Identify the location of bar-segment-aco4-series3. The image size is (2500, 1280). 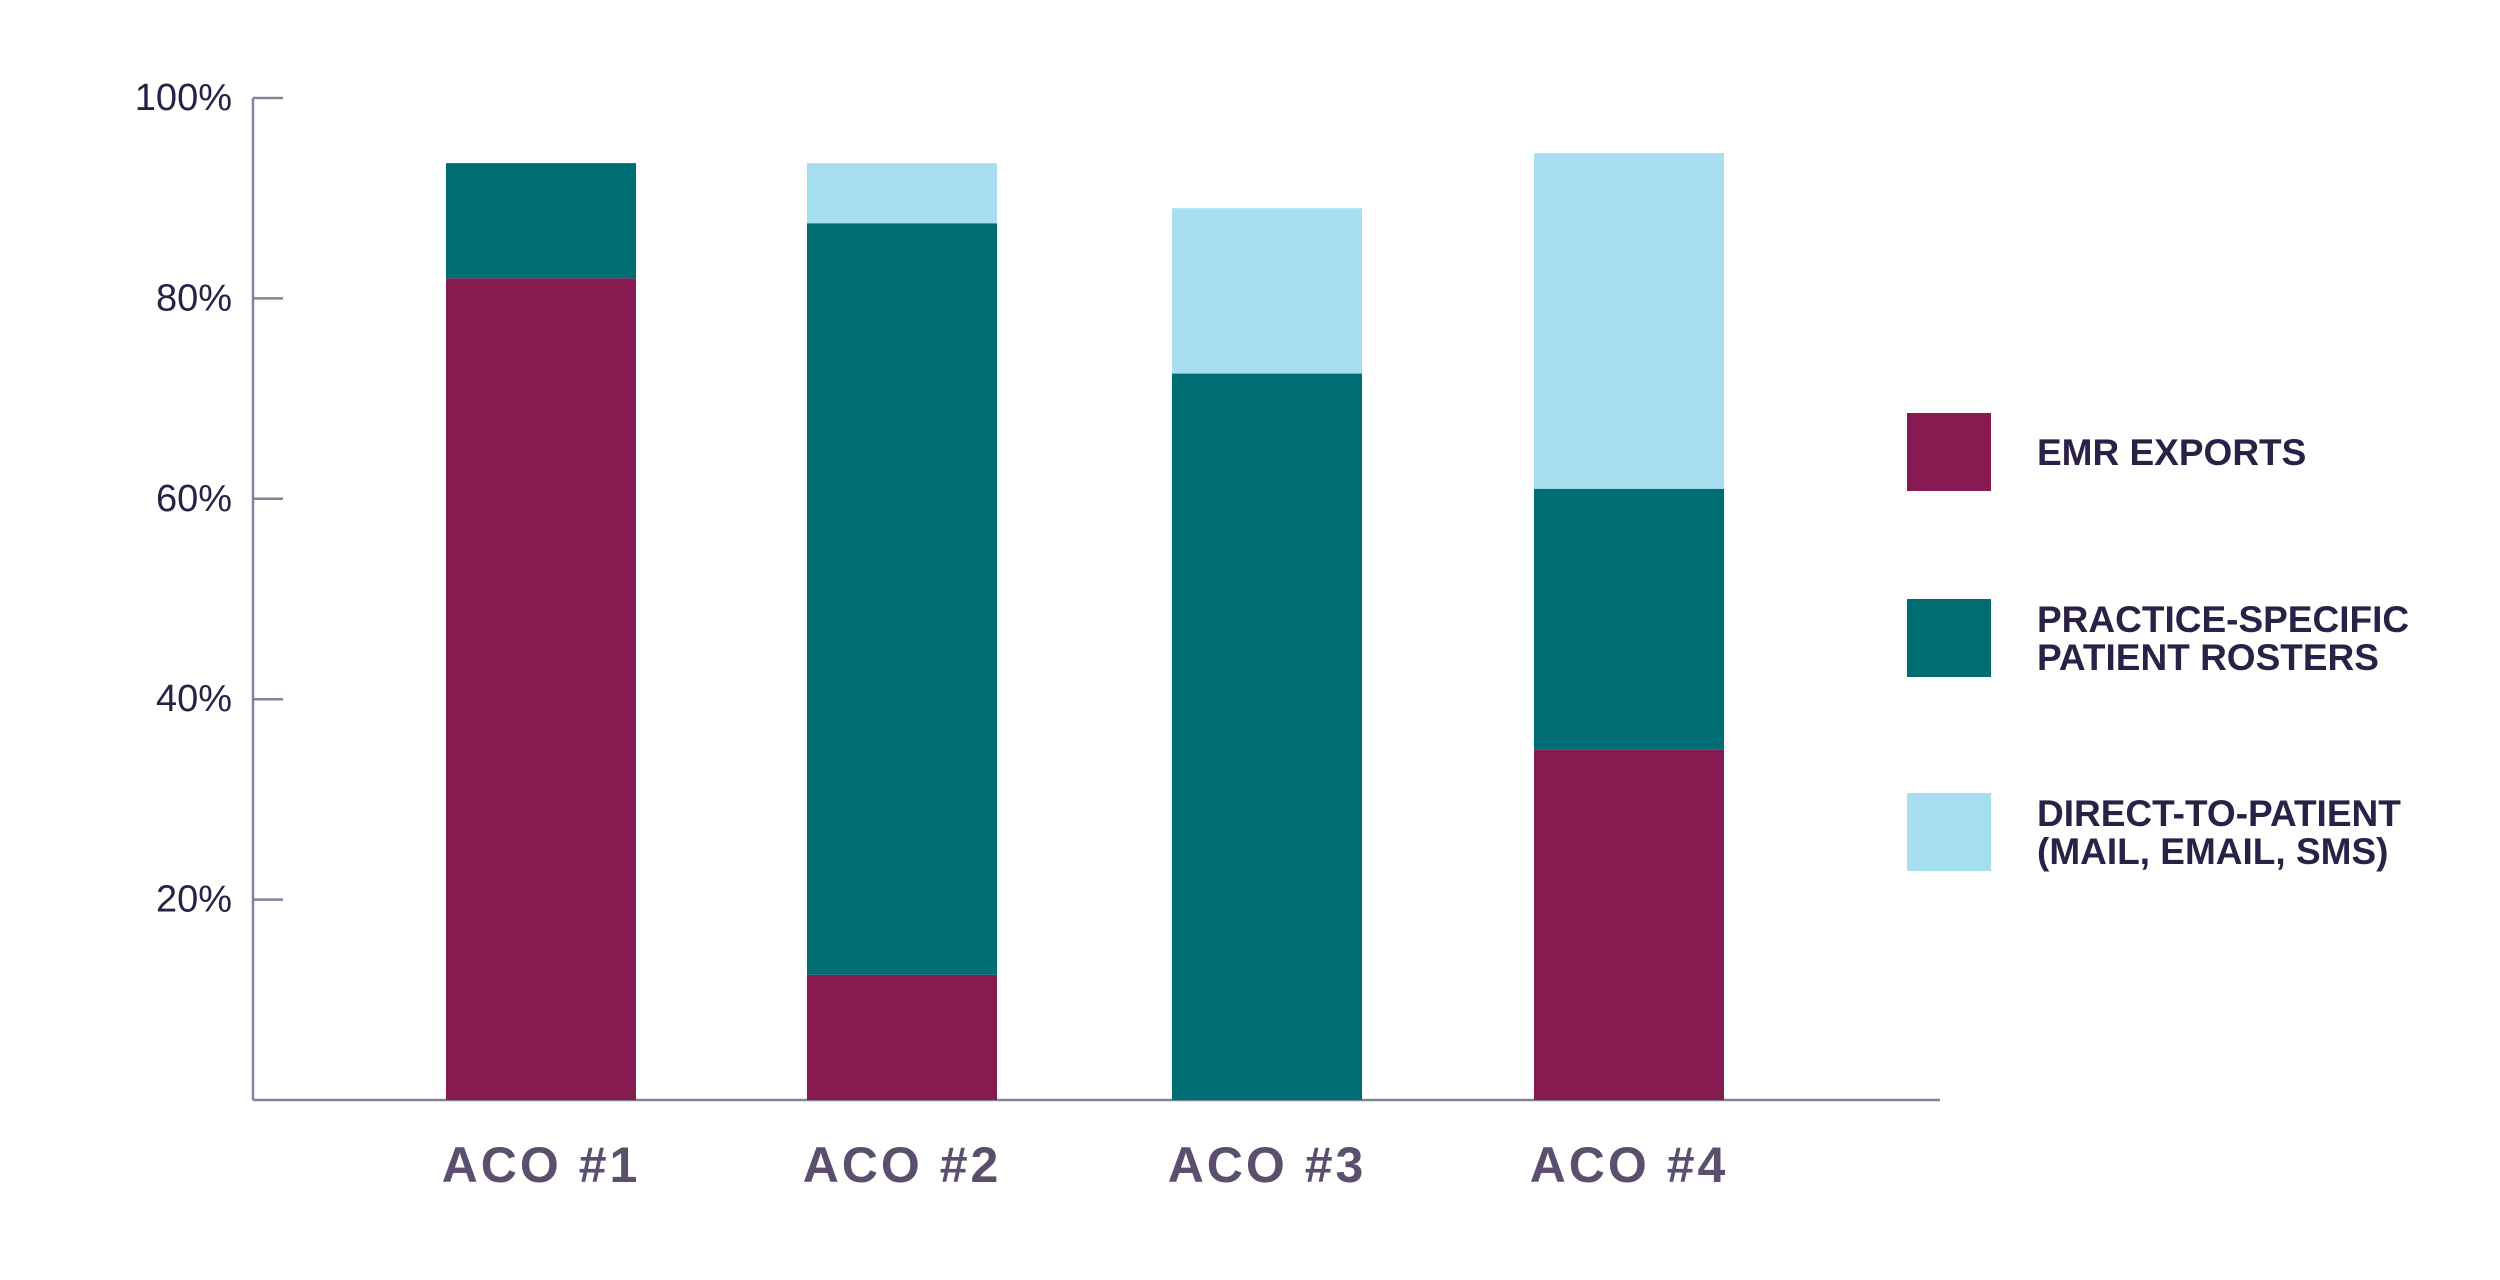
(1629, 321).